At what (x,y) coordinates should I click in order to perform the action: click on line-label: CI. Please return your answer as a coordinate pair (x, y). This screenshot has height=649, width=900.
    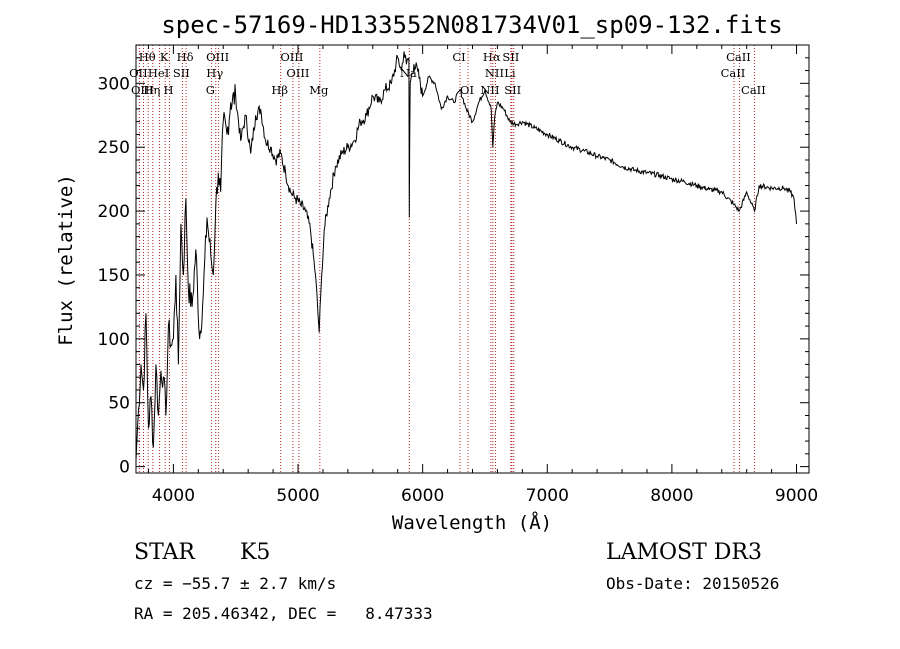
    Looking at the image, I should click on (458, 57).